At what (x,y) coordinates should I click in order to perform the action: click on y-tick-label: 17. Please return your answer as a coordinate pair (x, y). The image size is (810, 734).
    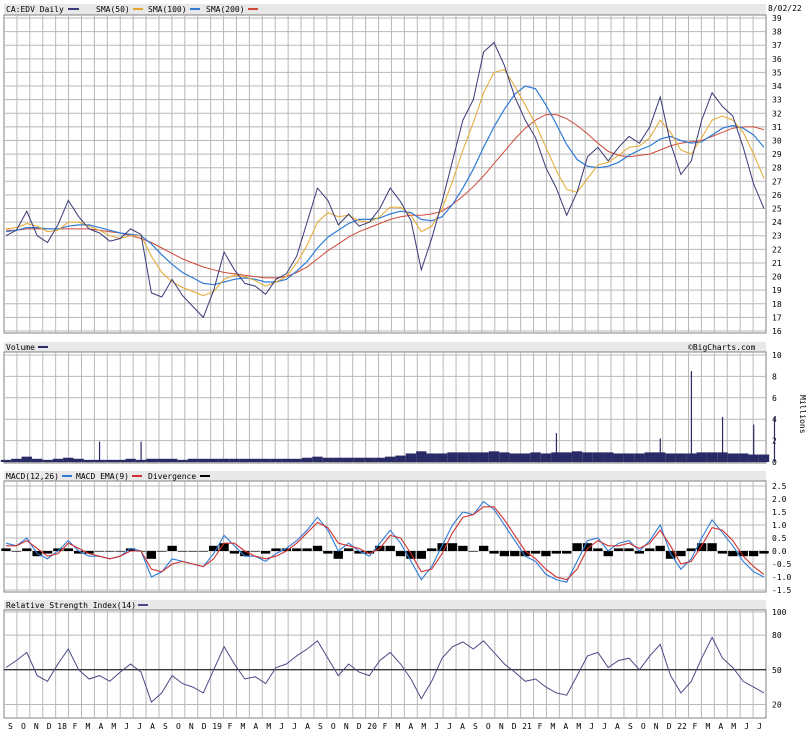
    Looking at the image, I should click on (777, 317).